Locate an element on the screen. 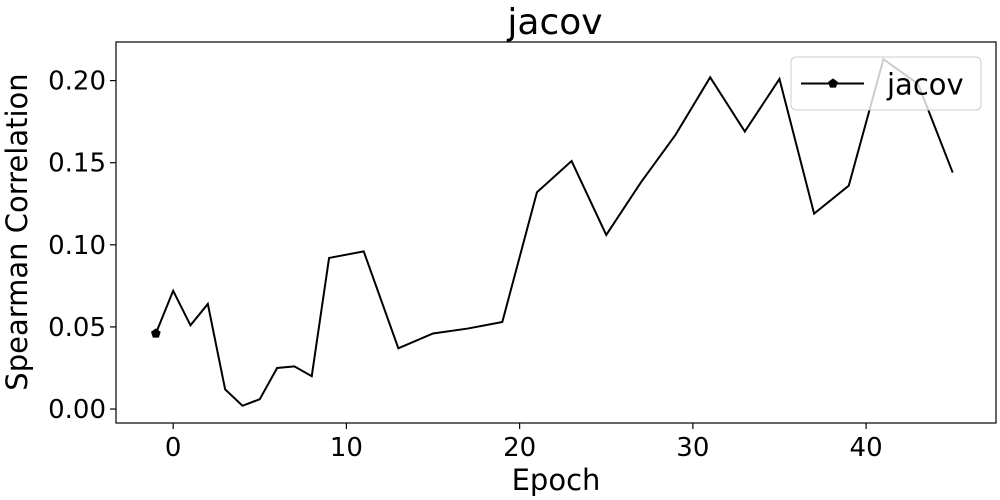  y-tick-label: 0.15 is located at coordinates (77, 164).